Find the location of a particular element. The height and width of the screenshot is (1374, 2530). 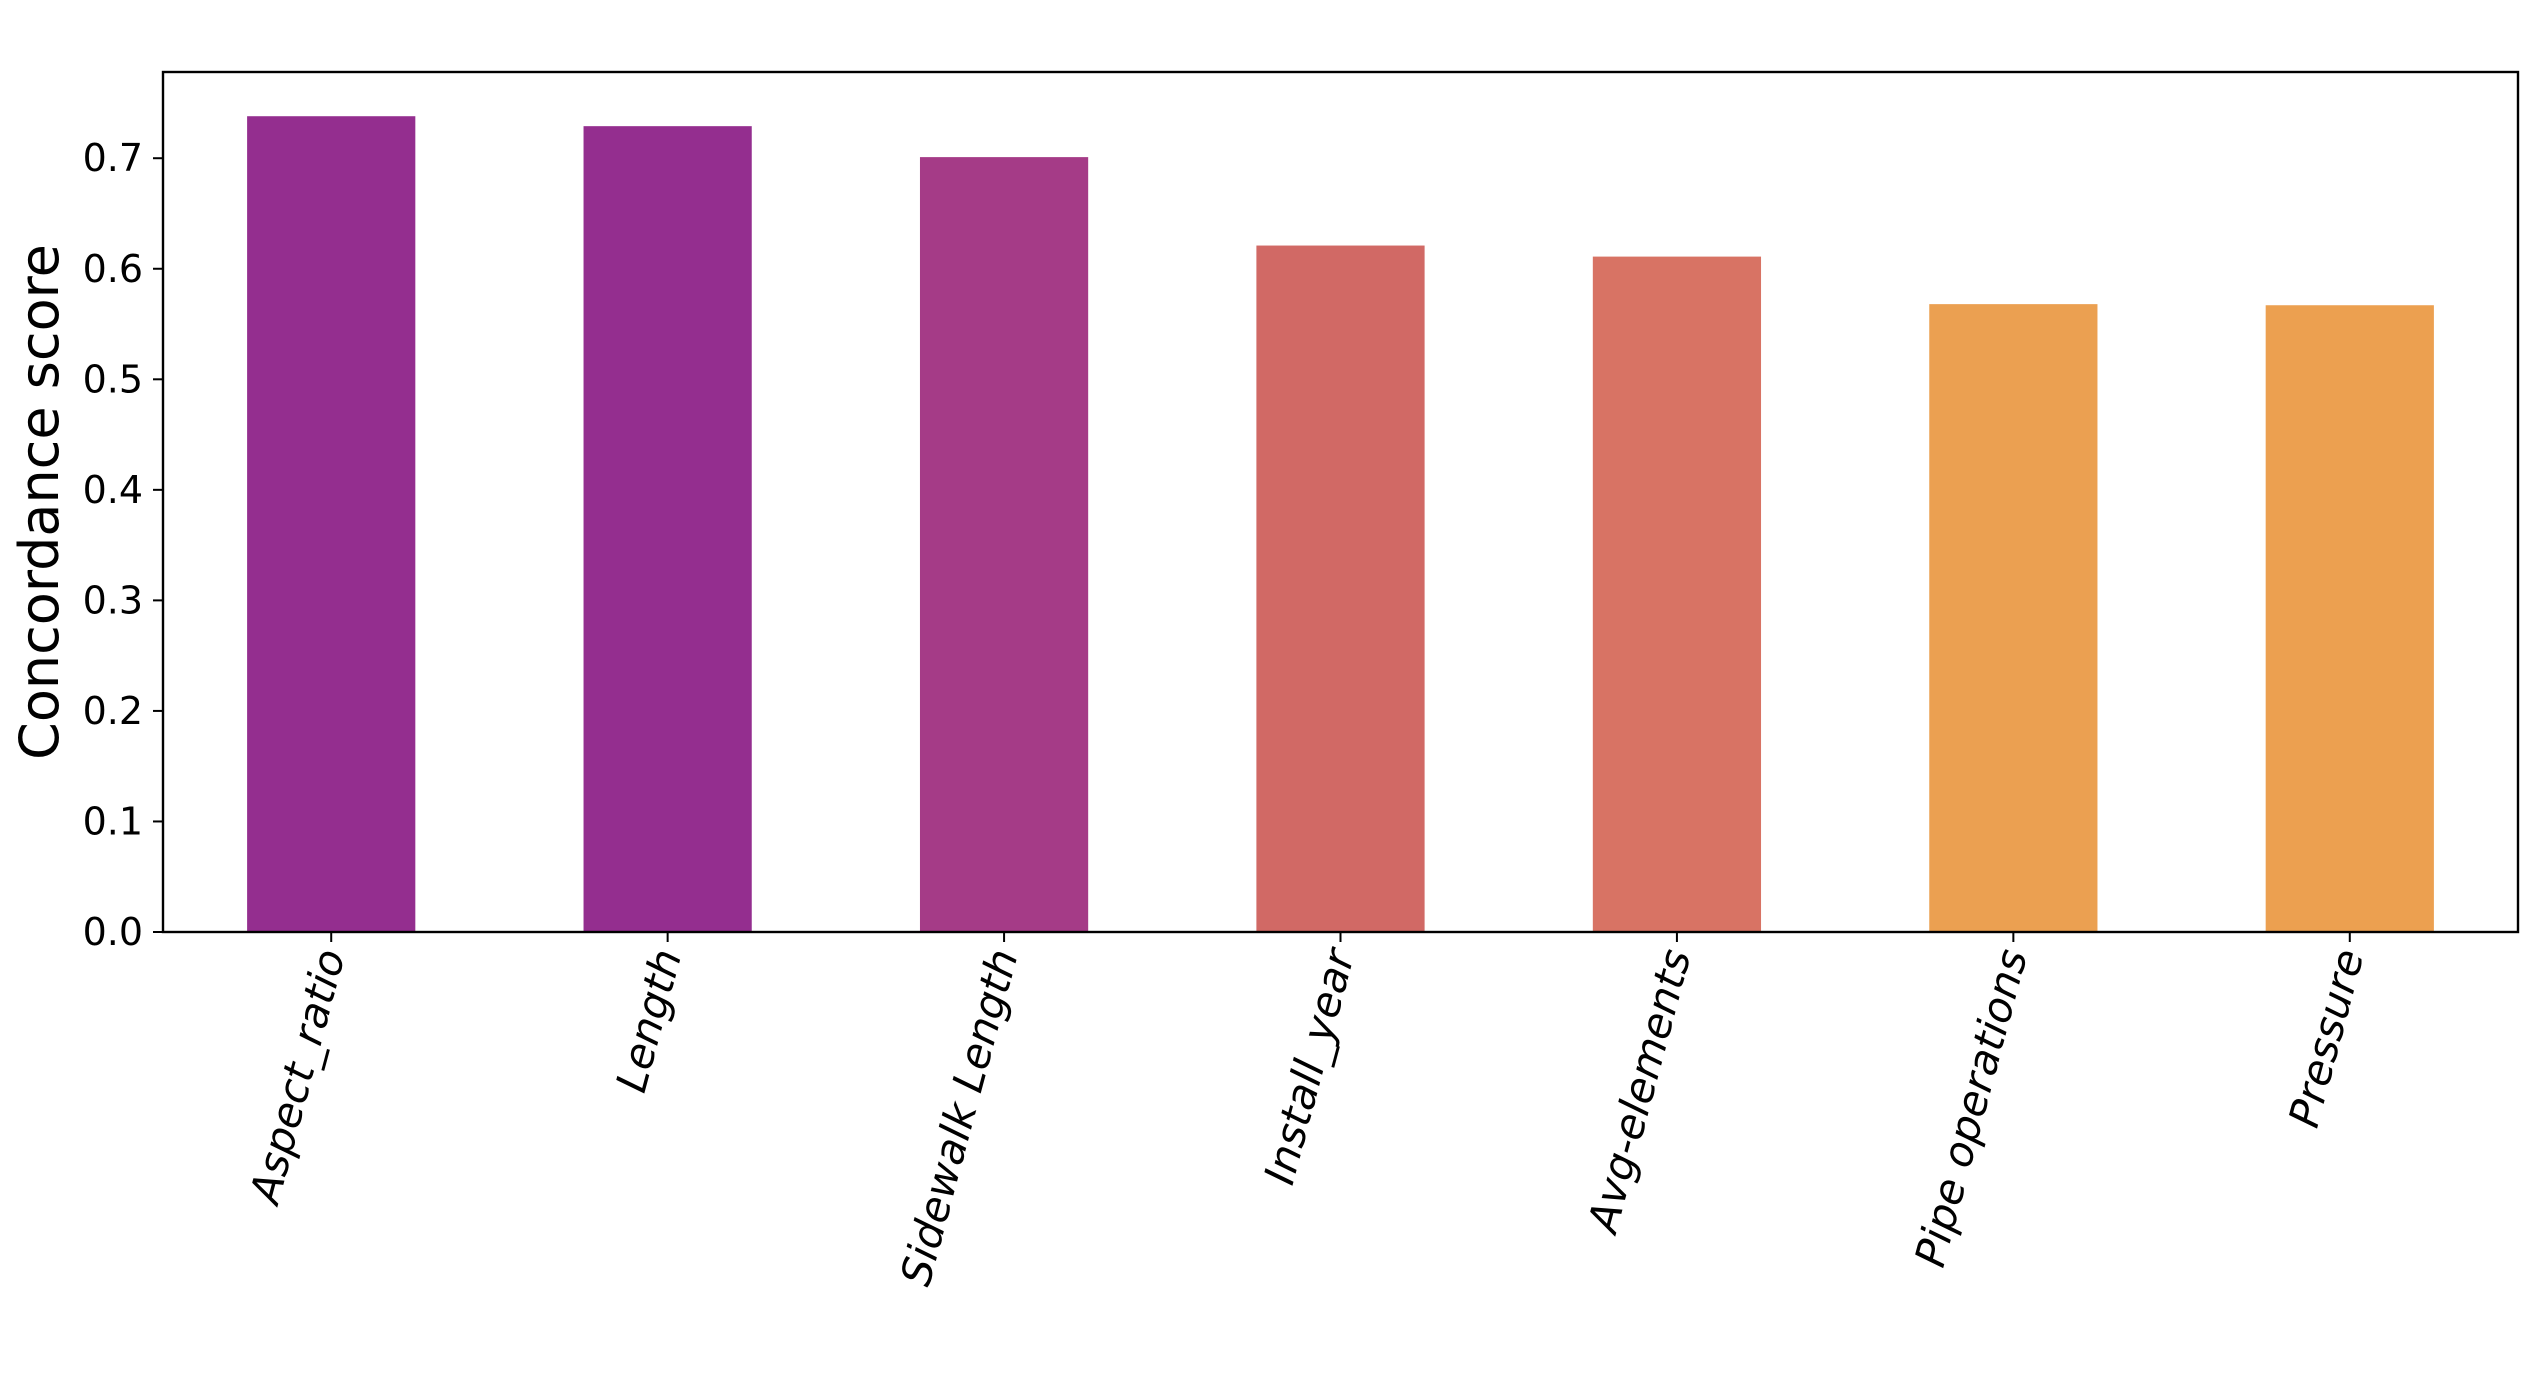

bar-install-year is located at coordinates (1340, 589).